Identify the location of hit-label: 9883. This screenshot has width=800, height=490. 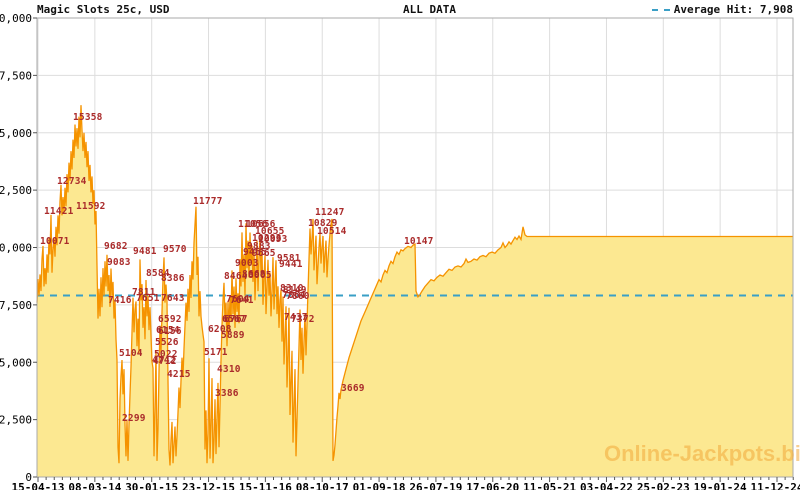
(259, 246).